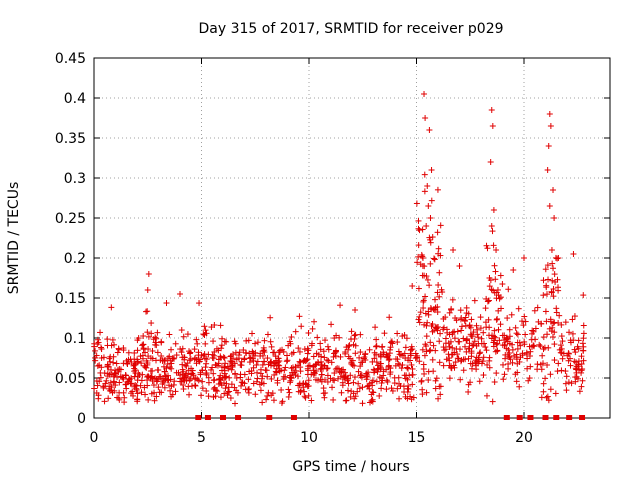  I want to click on y-tick-label: 0, so click(81, 419).